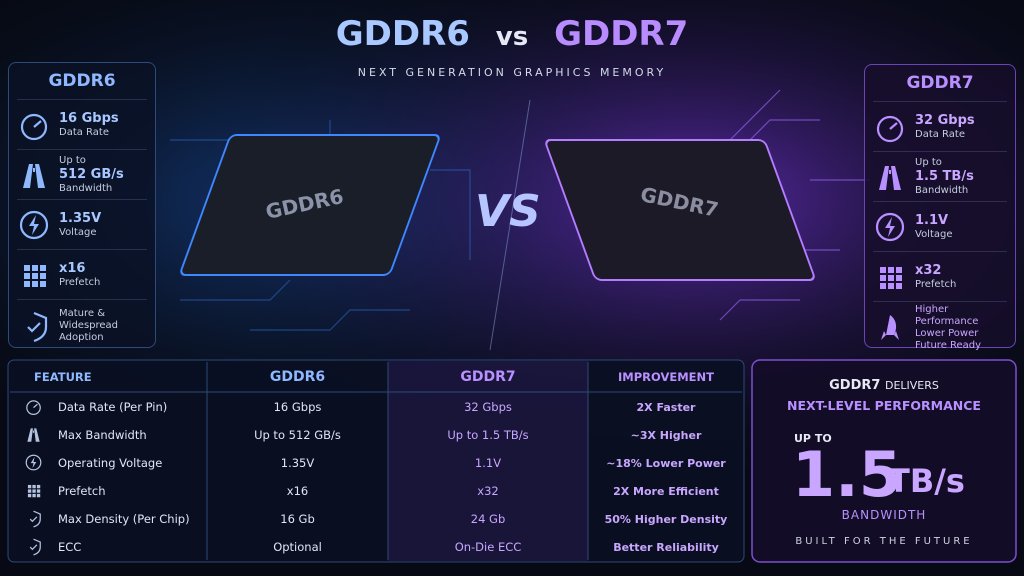 Image resolution: width=1024 pixels, height=576 pixels. Describe the element at coordinates (488, 407) in the screenshot. I see `table-cell: 32 Gbps` at that location.